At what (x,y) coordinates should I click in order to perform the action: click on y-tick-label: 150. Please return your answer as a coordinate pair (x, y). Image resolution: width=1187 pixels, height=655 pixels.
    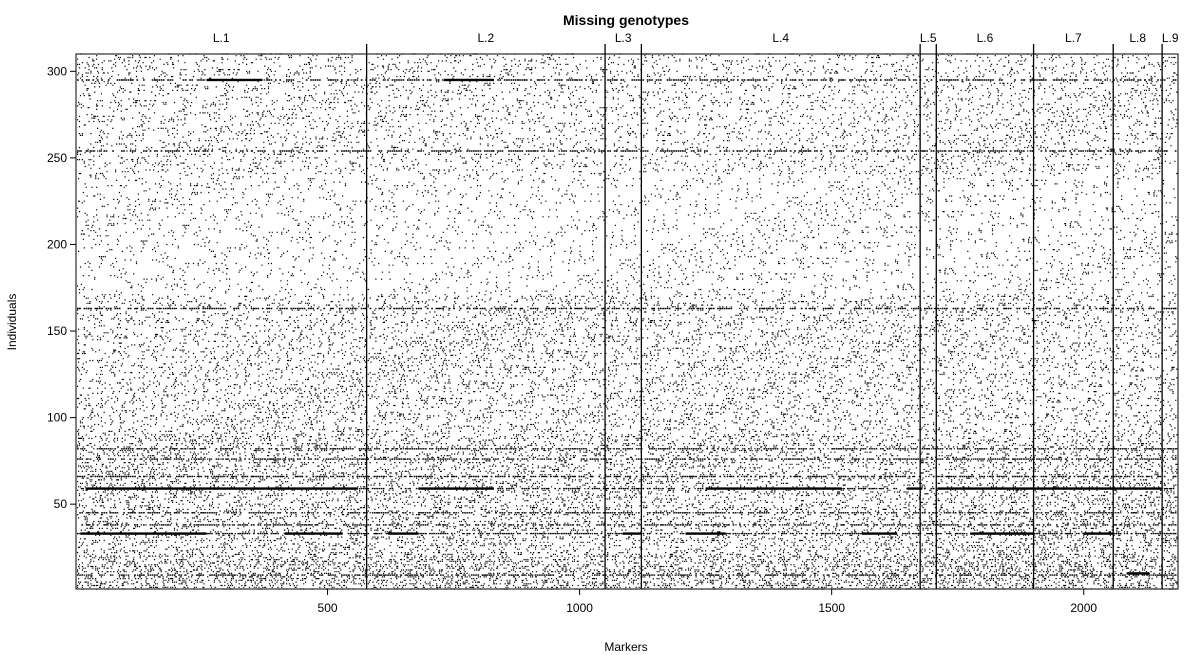
    Looking at the image, I should click on (57, 331).